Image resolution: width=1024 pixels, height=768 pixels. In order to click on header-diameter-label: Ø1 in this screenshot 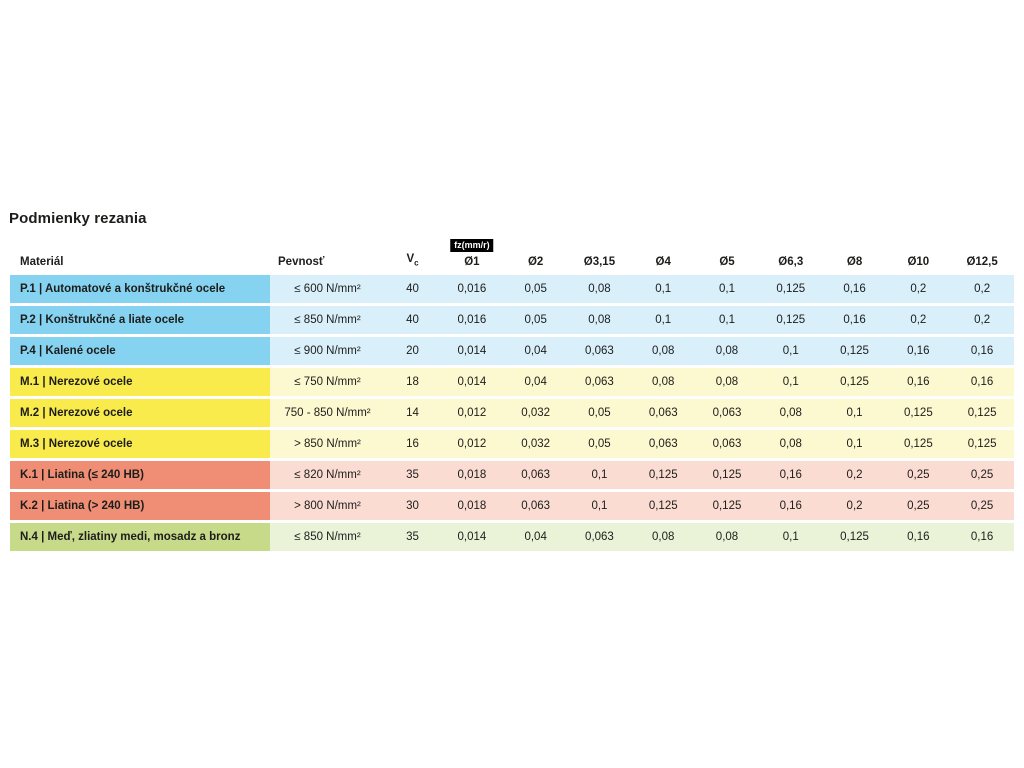, I will do `click(472, 262)`.